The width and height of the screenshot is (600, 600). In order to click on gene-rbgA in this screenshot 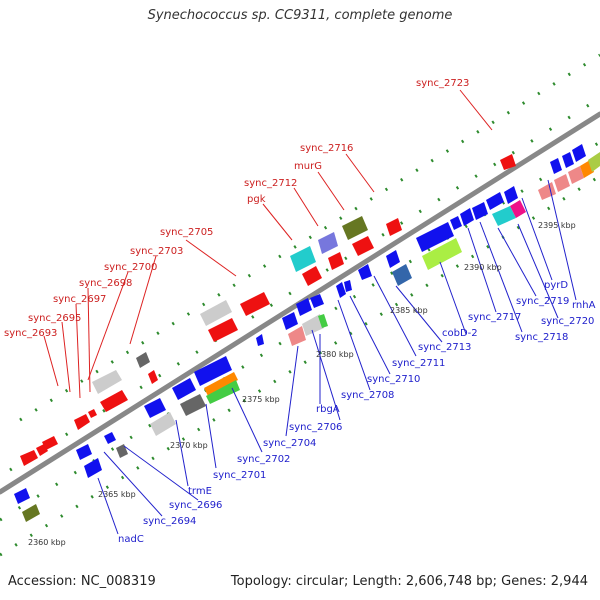, I will do `click(297, 336)`.